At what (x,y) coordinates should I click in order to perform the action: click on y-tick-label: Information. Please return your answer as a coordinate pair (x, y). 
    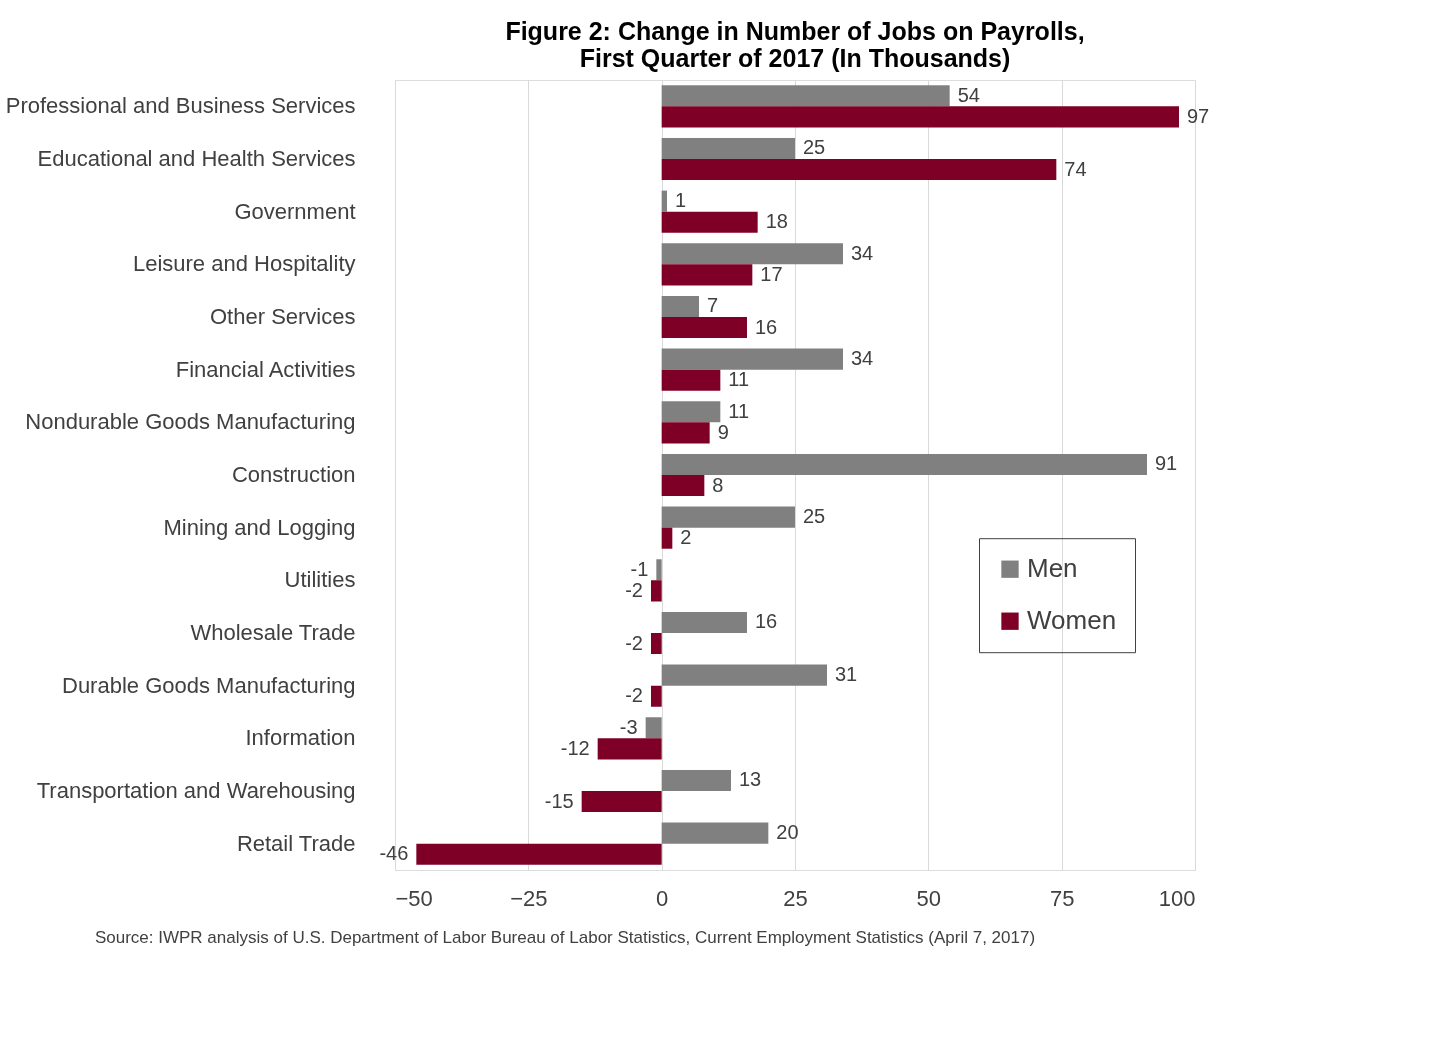
    Looking at the image, I should click on (300, 738).